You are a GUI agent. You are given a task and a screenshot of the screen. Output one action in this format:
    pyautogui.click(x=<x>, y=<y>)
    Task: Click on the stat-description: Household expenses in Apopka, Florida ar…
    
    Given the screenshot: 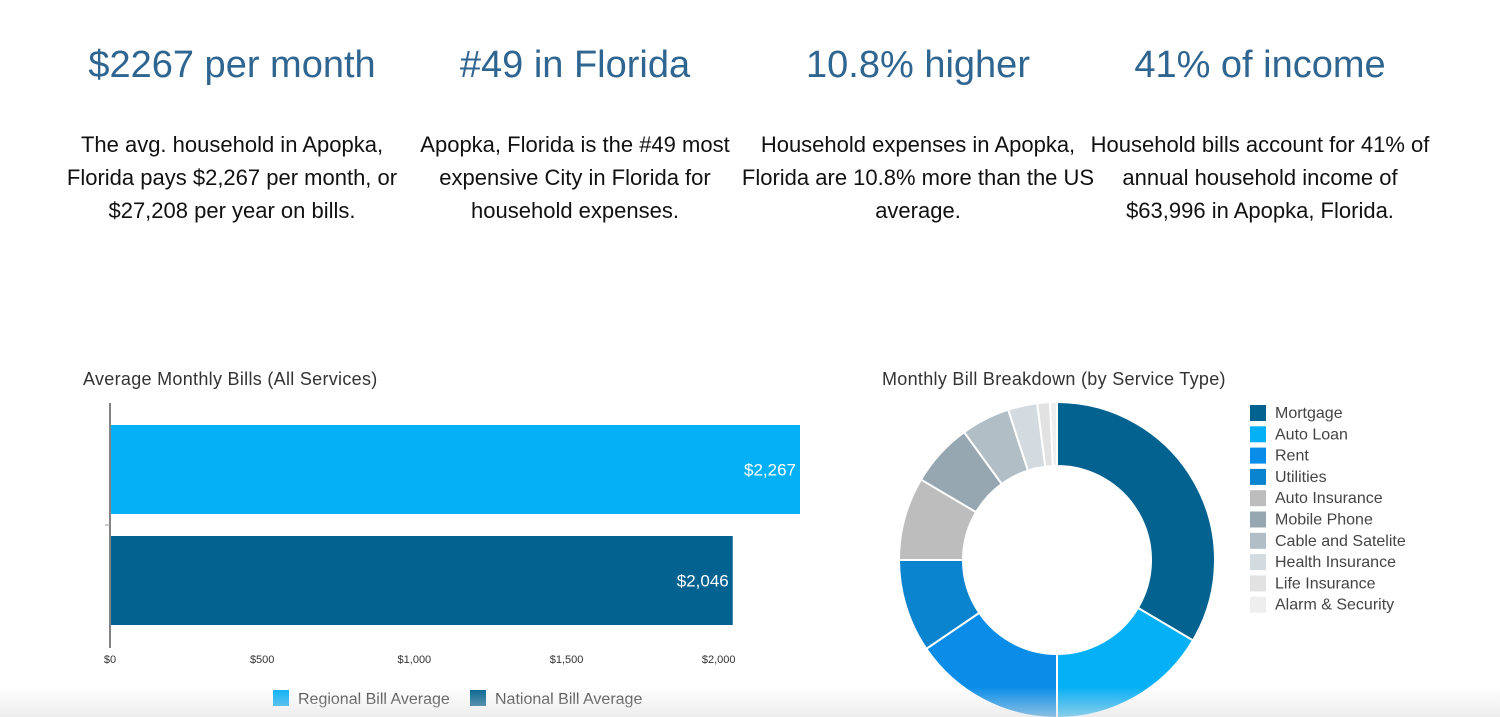 What is the action you would take?
    pyautogui.click(x=918, y=177)
    